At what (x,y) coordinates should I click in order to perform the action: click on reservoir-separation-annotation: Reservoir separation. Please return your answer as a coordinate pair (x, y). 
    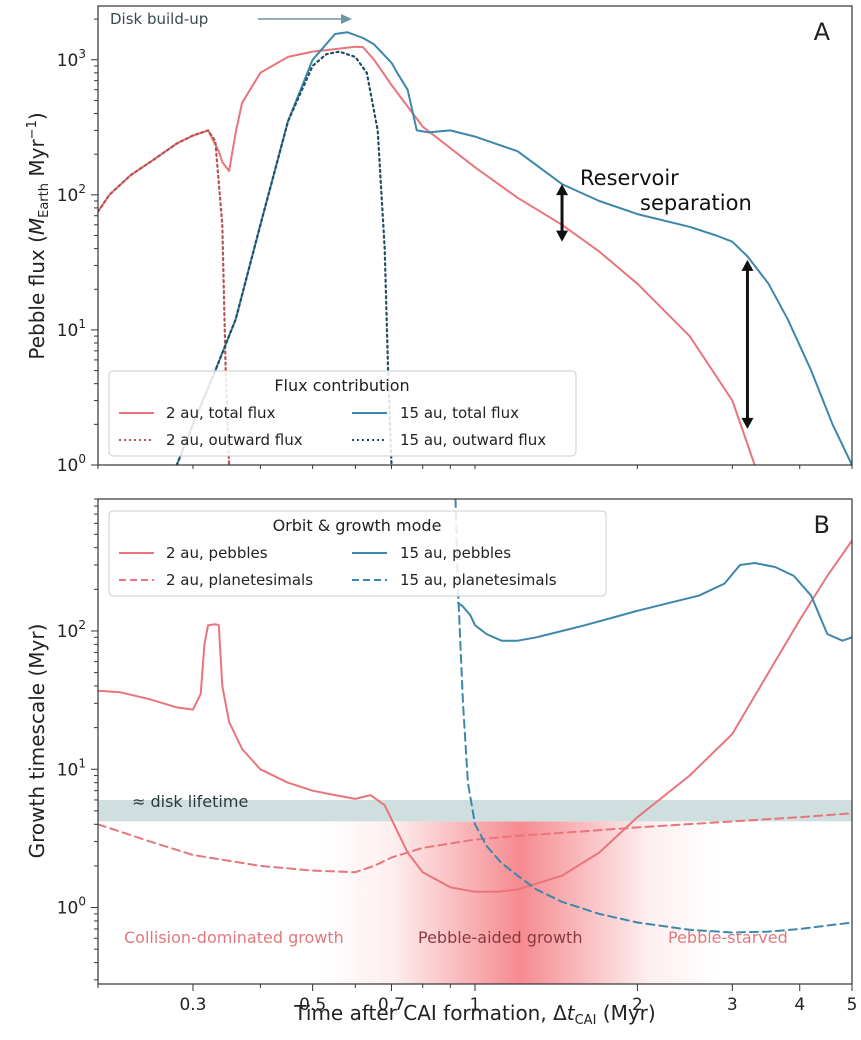
    Looking at the image, I should click on (666, 190).